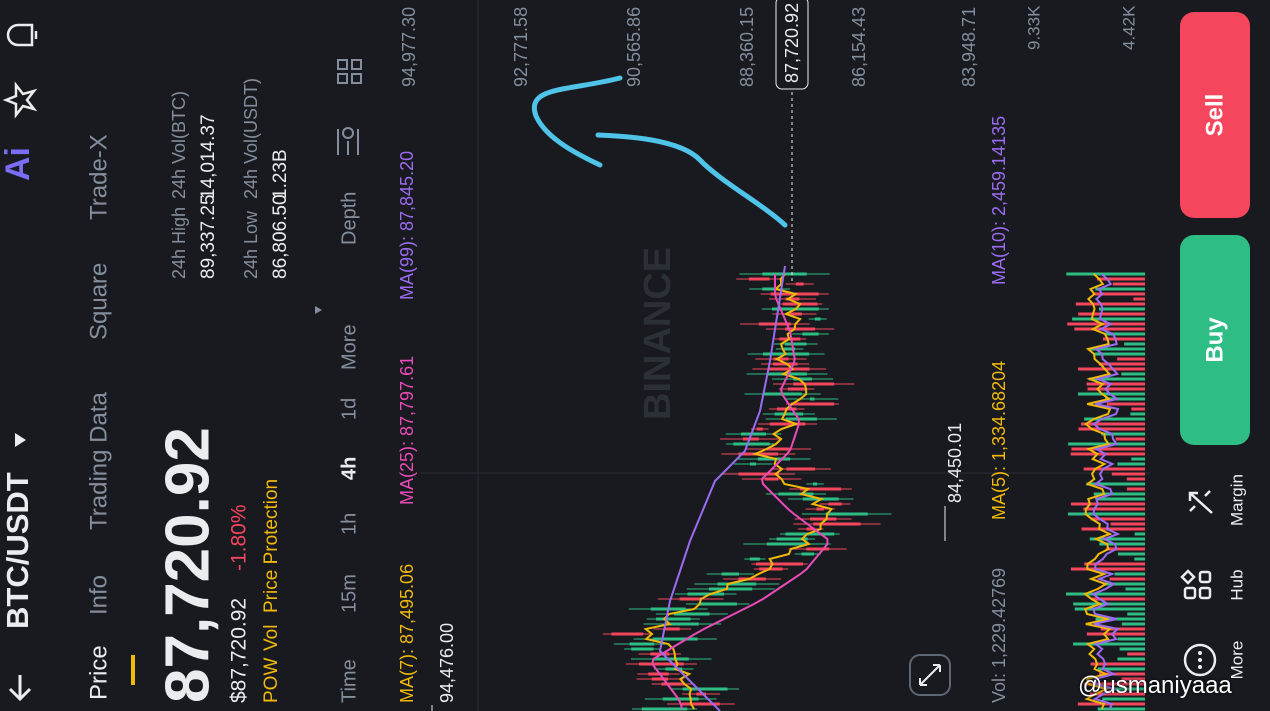  I want to click on tab: Price, so click(98, 672).